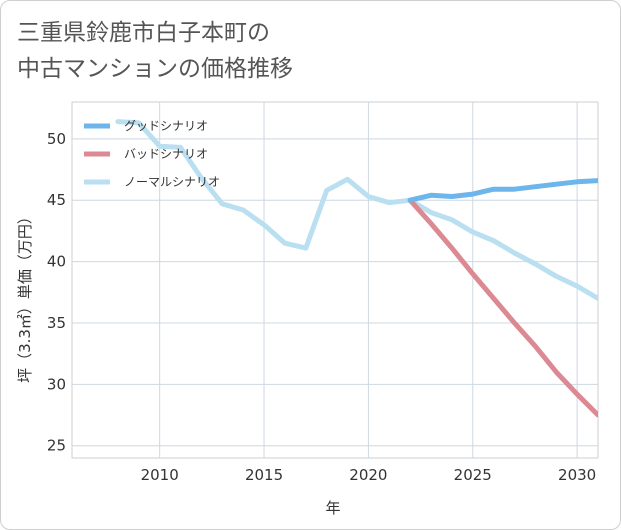 This screenshot has height=530, width=621. What do you see at coordinates (502, 307) in the screenshot?
I see `series-line-bad` at bounding box center [502, 307].